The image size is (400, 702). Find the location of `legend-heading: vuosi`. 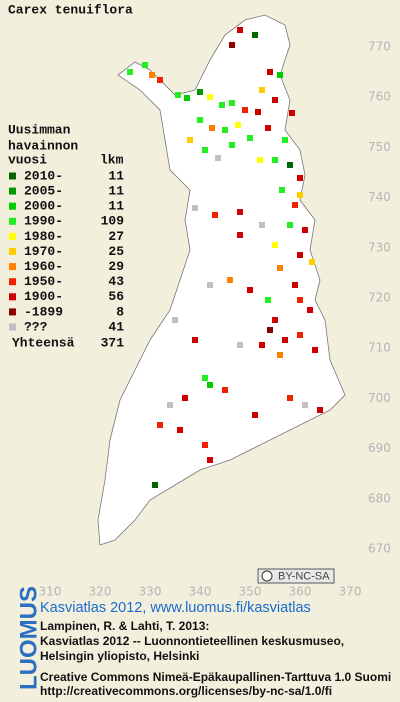

legend-heading: vuosi is located at coordinates (27, 159).